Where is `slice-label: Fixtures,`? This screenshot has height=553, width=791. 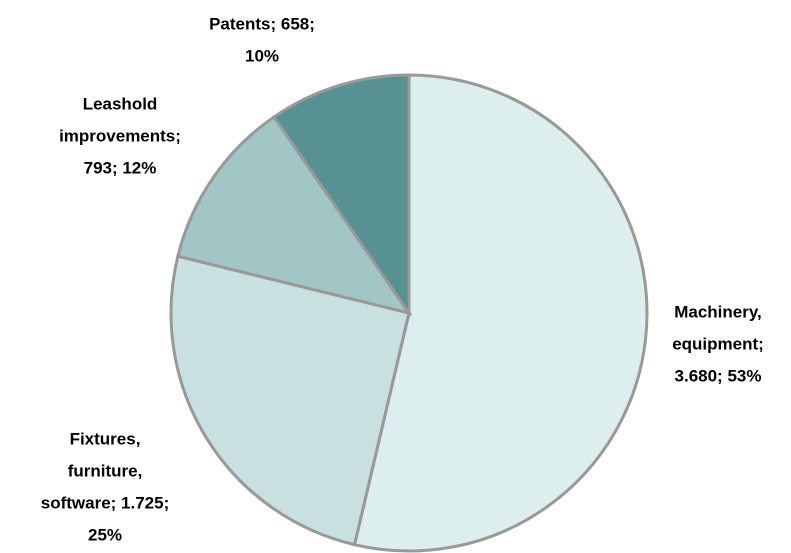
slice-label: Fixtures, is located at coordinates (105, 438).